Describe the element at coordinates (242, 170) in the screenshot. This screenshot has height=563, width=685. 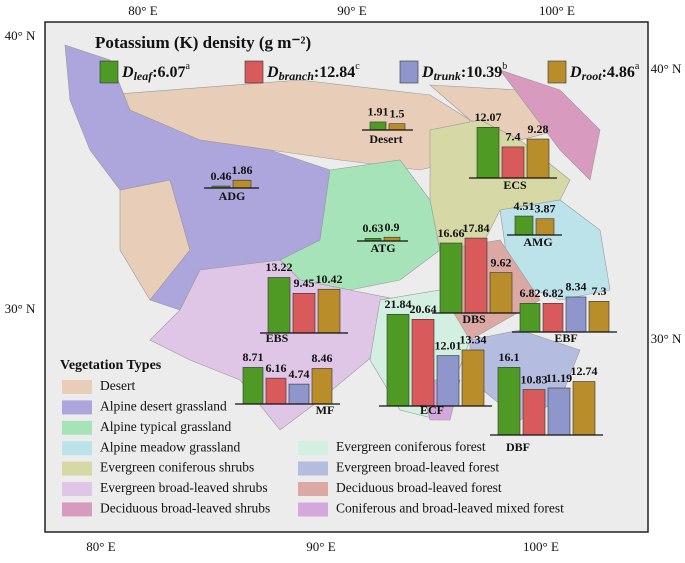
I see `data-label: 1.86` at that location.